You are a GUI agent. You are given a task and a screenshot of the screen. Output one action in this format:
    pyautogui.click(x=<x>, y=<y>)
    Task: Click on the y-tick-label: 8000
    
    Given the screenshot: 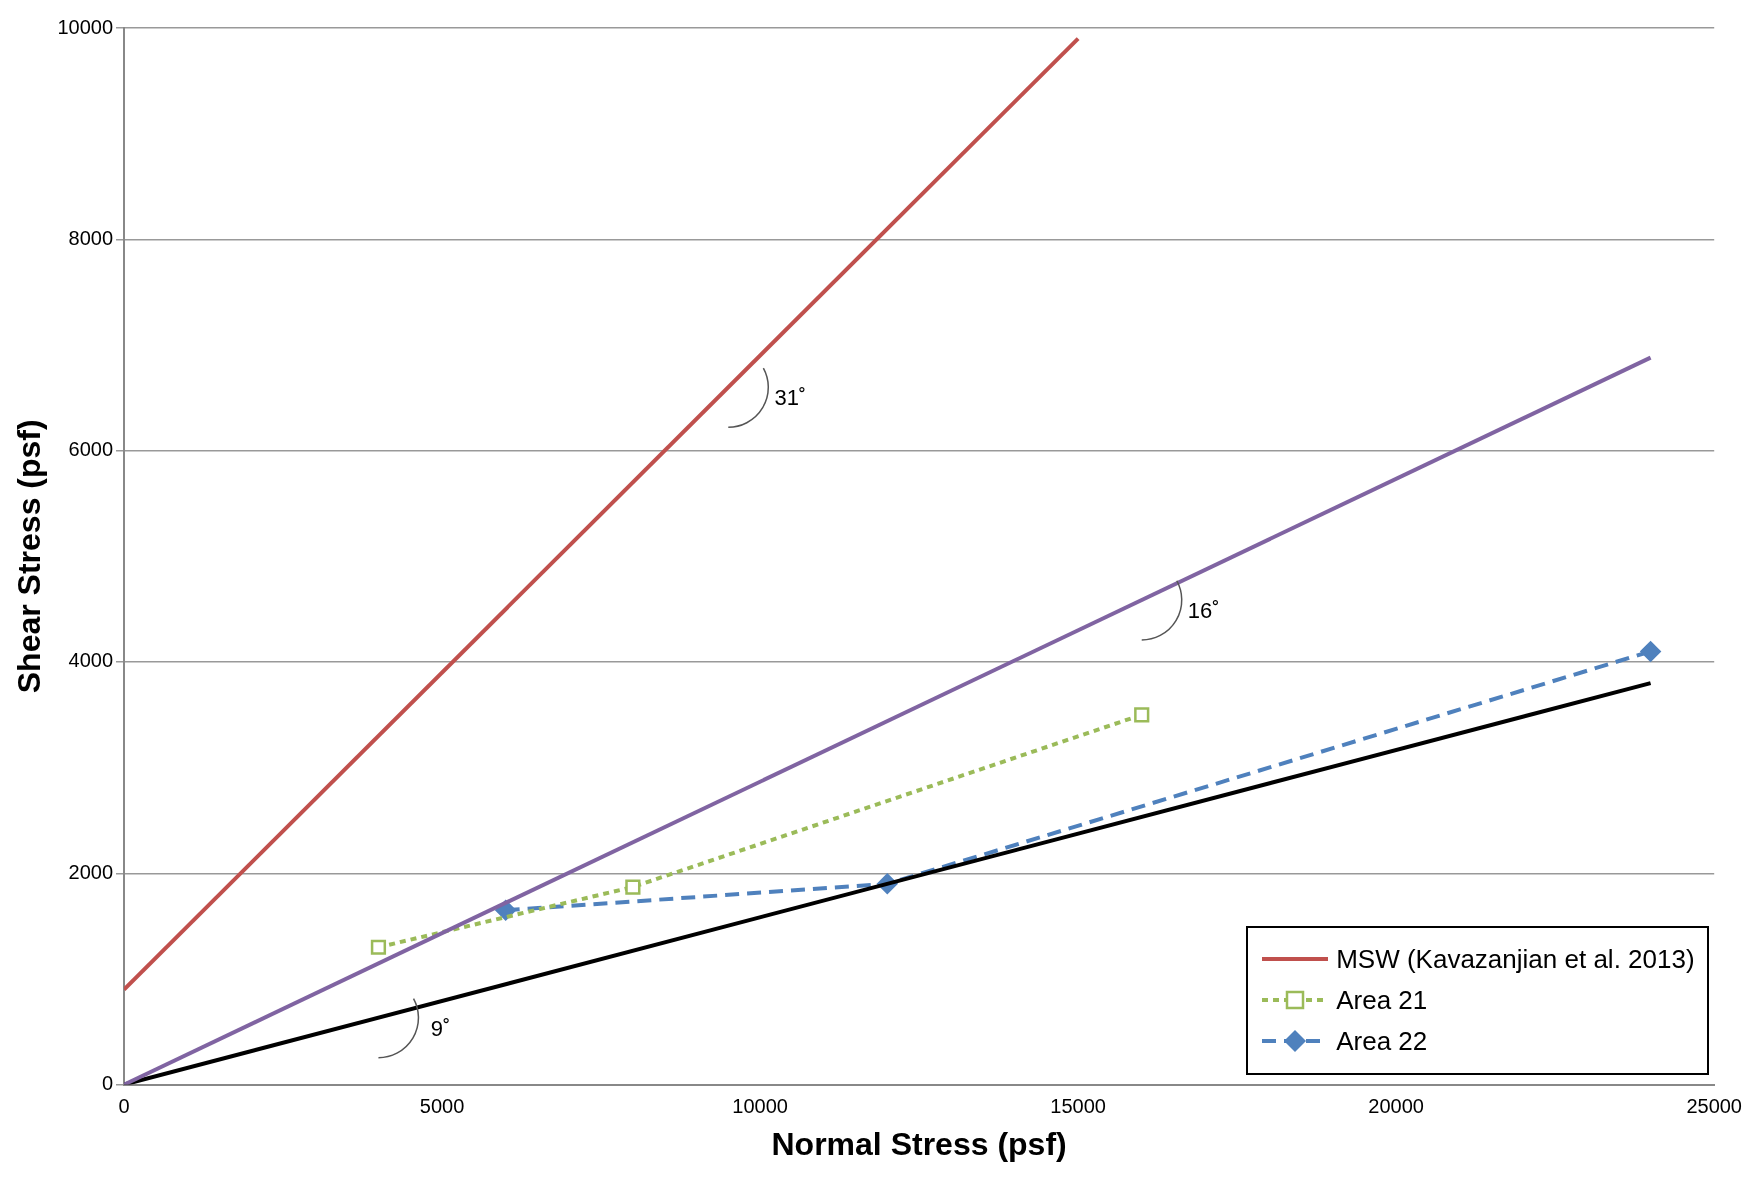 What is the action you would take?
    pyautogui.click(x=91, y=237)
    